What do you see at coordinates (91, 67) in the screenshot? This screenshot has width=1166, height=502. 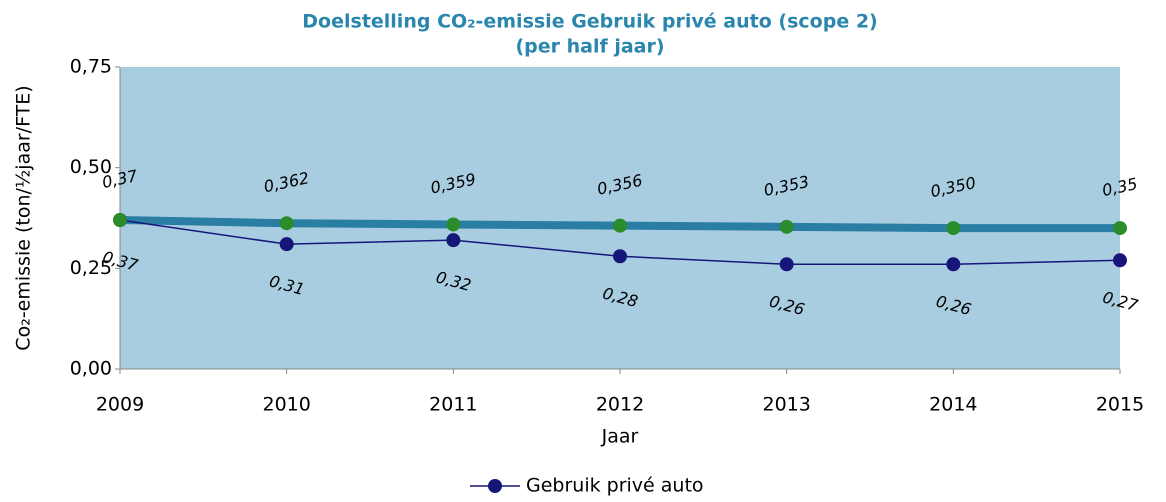 I see `y-tick-label: 0,75` at bounding box center [91, 67].